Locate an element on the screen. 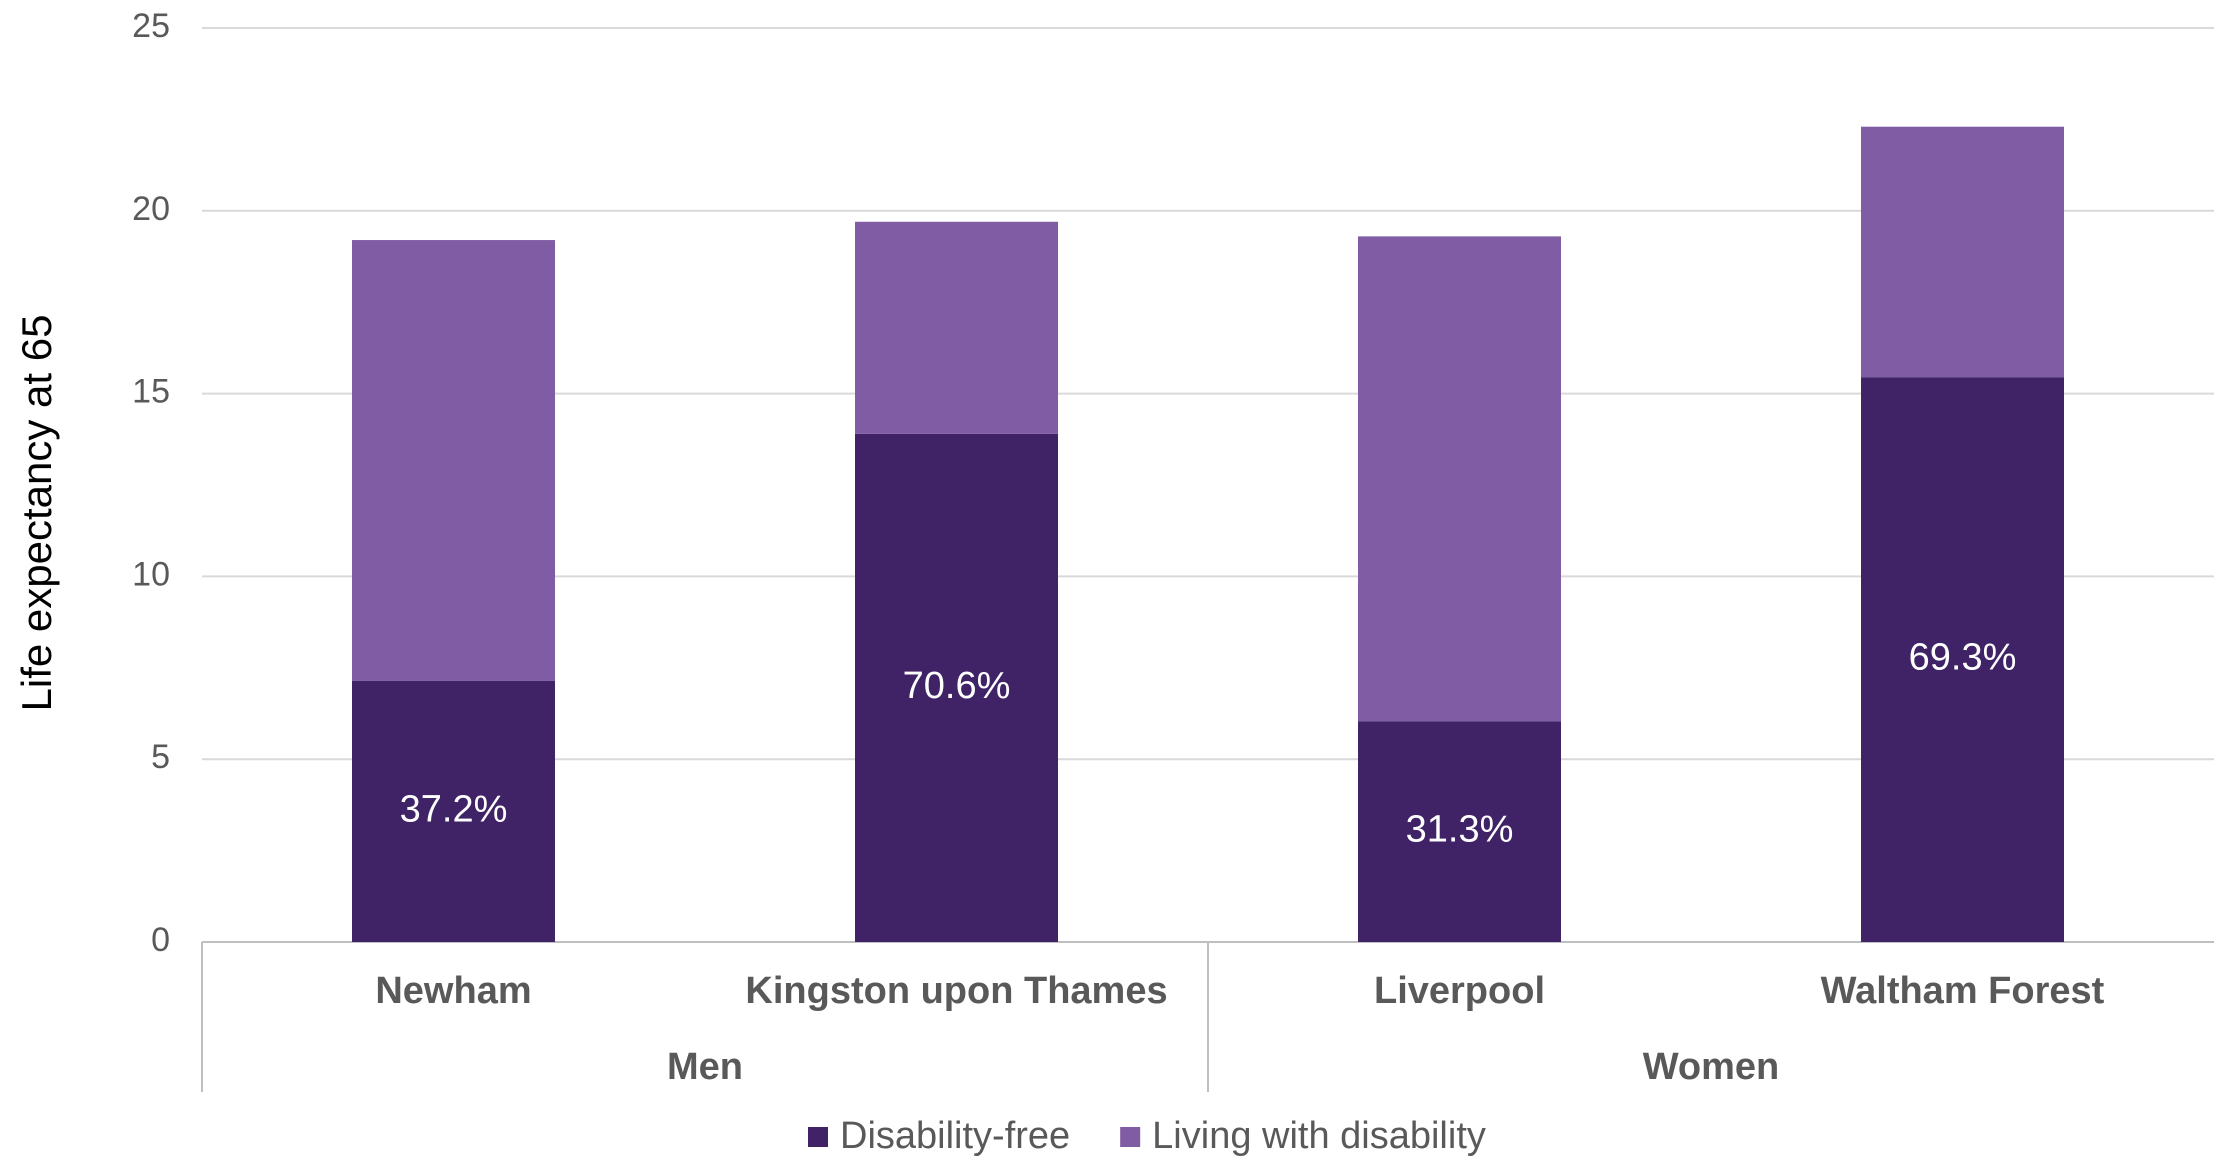 The height and width of the screenshot is (1161, 2214). y-tick-label: 0 is located at coordinates (160, 940).